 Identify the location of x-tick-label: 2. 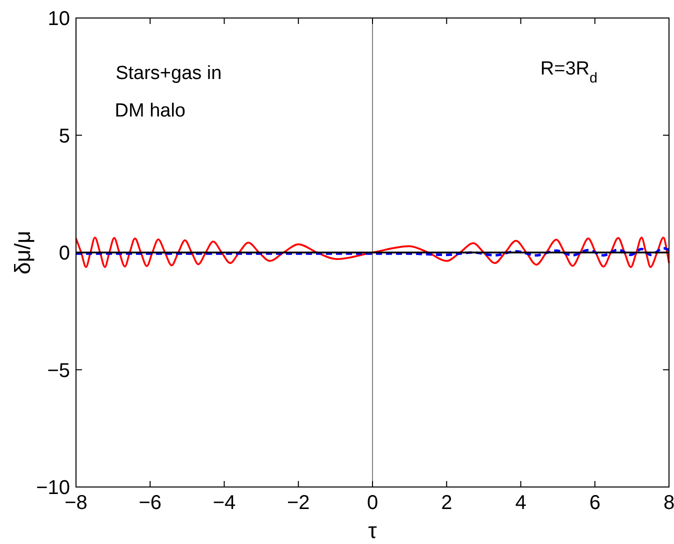
(446, 503).